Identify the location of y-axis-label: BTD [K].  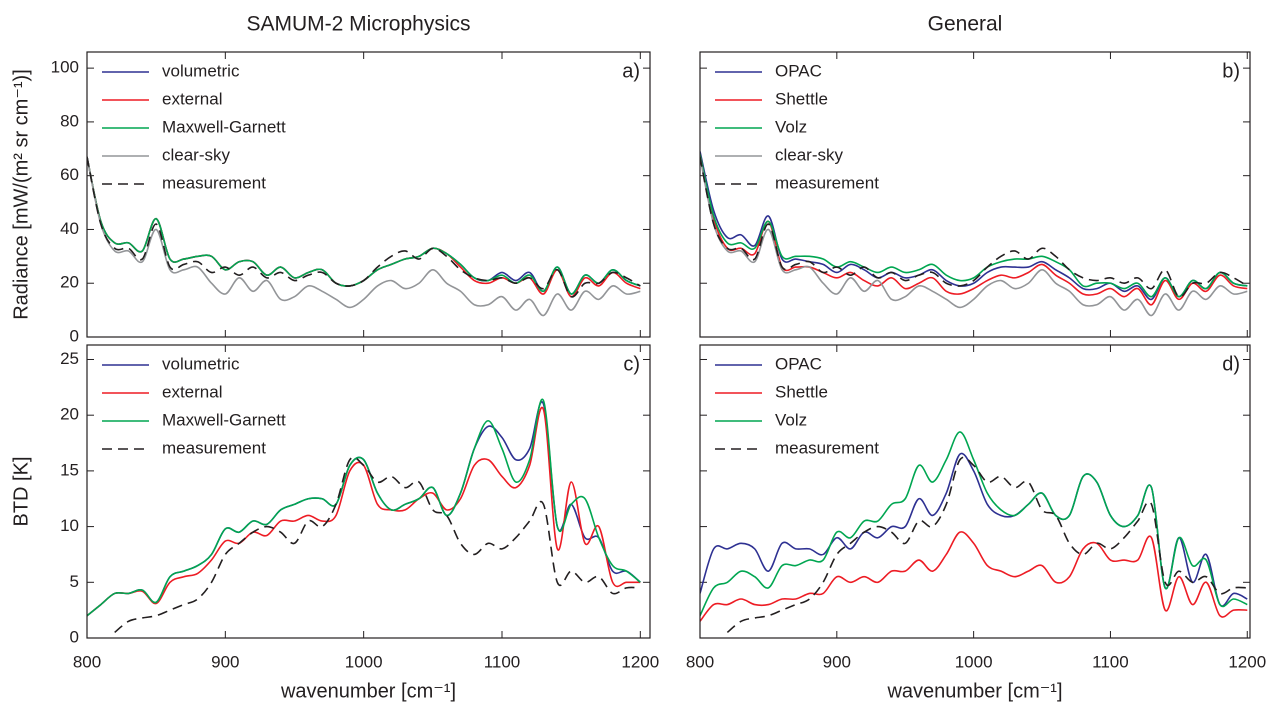
(21, 491).